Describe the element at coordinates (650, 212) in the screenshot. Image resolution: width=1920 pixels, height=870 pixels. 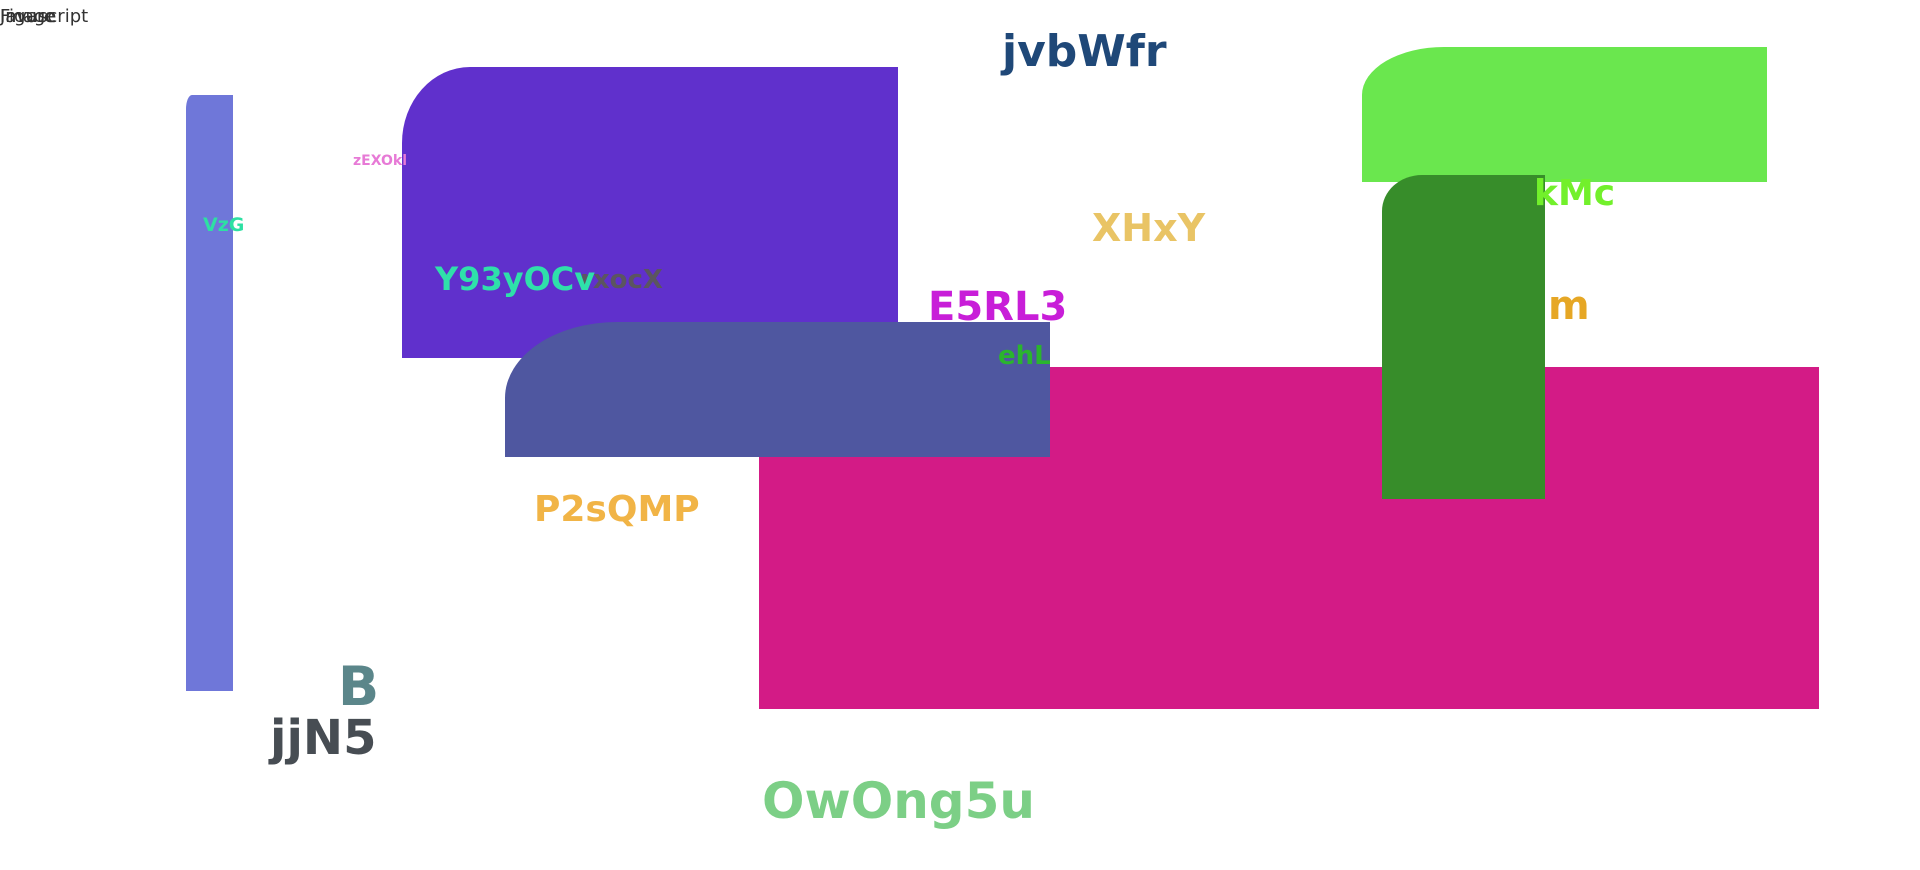
I see `purple-block` at that location.